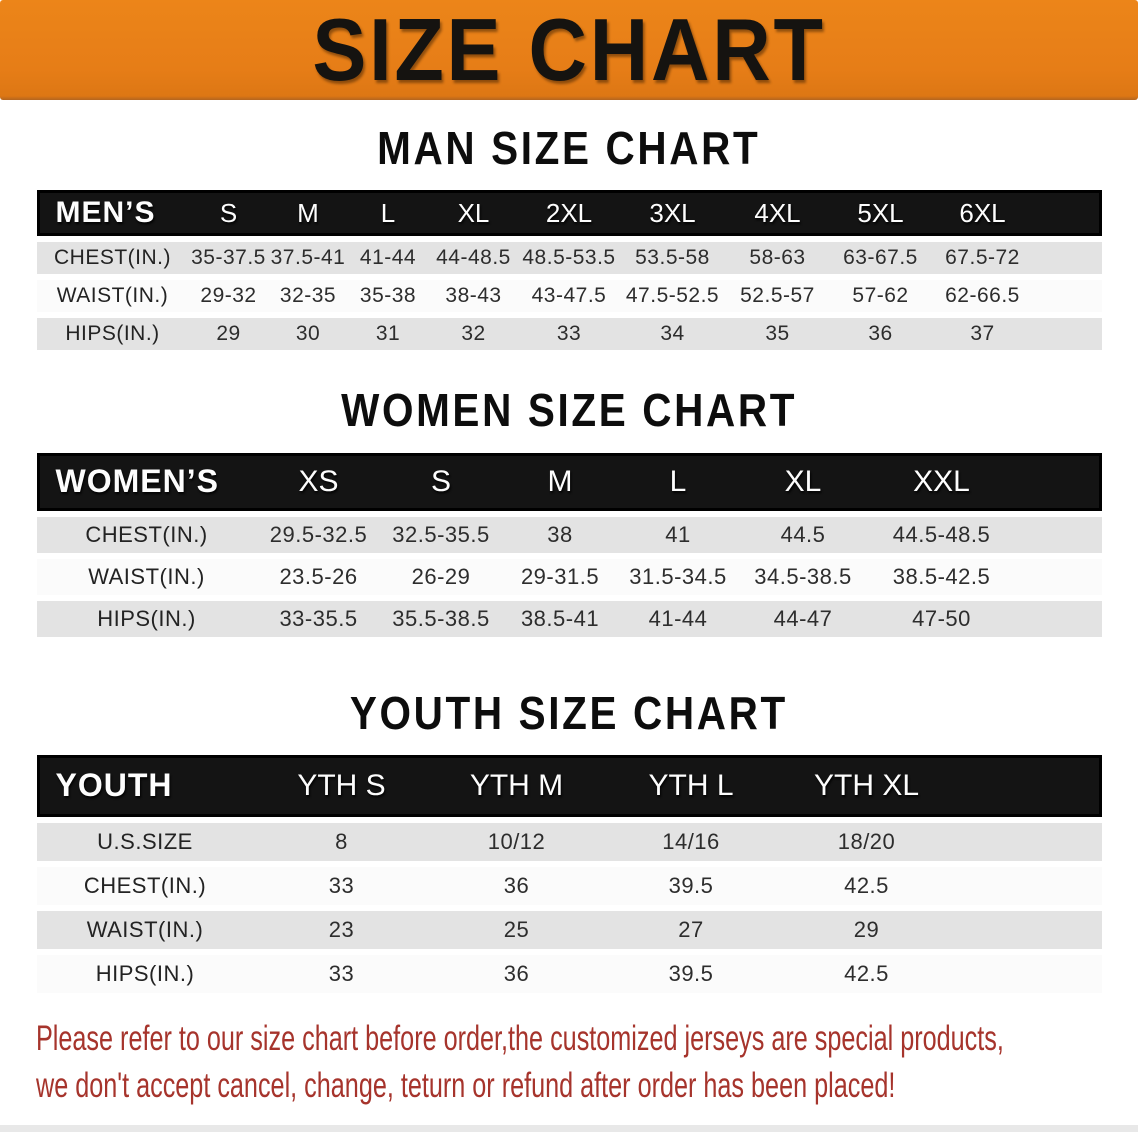  I want to click on size-chart-banner: SIZE CHART, so click(569, 50).